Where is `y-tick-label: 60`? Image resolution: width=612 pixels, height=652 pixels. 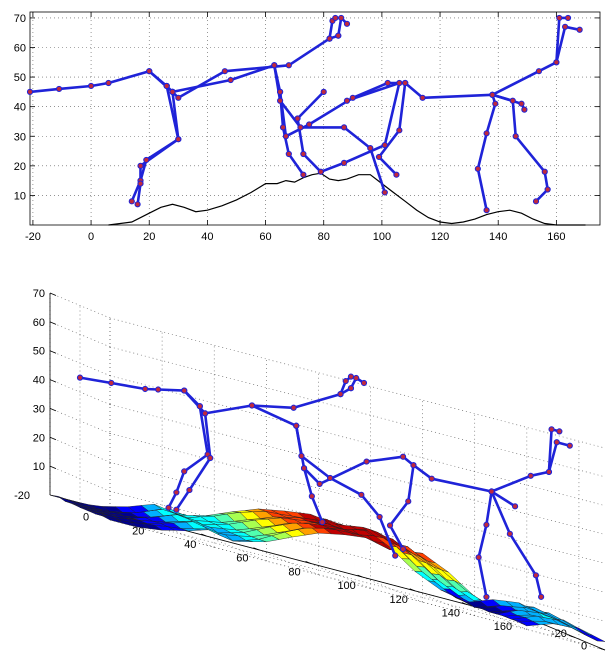
y-tick-label: 60 is located at coordinates (20, 49).